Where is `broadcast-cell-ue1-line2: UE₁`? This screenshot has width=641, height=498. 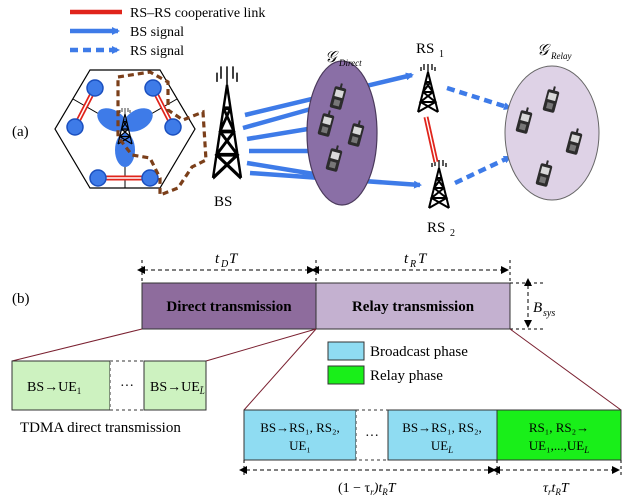
broadcast-cell-ue1-line2: UE₁ is located at coordinates (300, 445).